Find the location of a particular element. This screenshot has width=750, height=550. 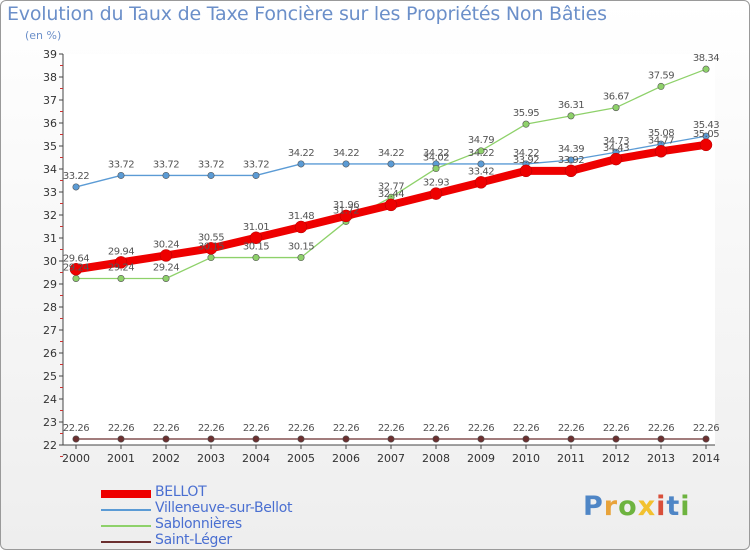

logo-letter: r is located at coordinates (611, 506).